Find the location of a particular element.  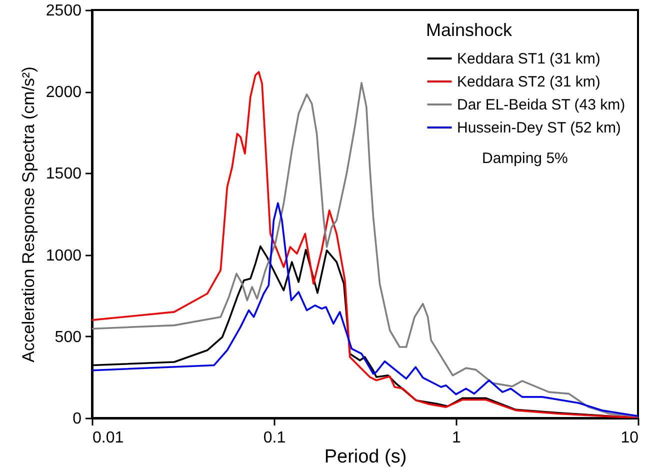

y-tick-label: 500 is located at coordinates (68, 337).